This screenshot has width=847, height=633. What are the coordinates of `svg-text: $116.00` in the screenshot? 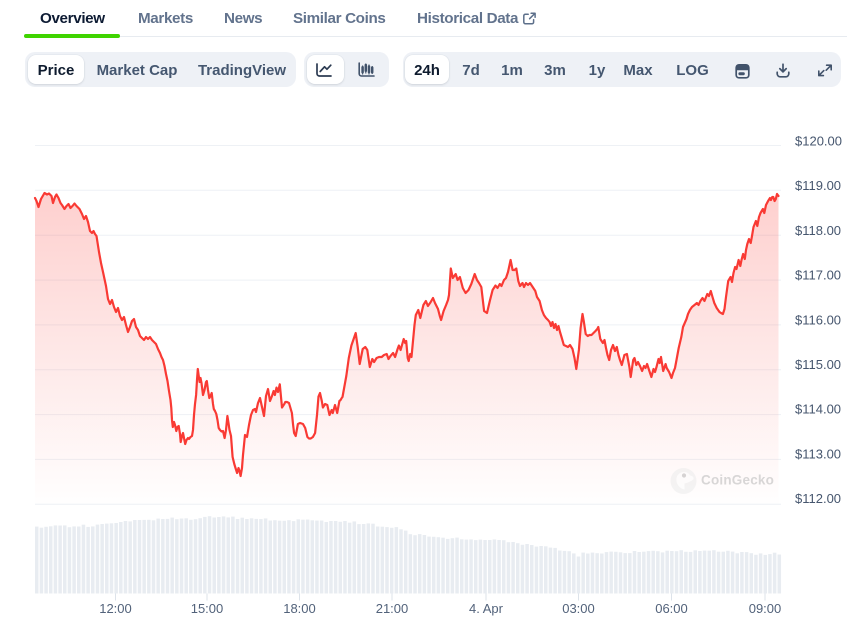 It's located at (818, 319).